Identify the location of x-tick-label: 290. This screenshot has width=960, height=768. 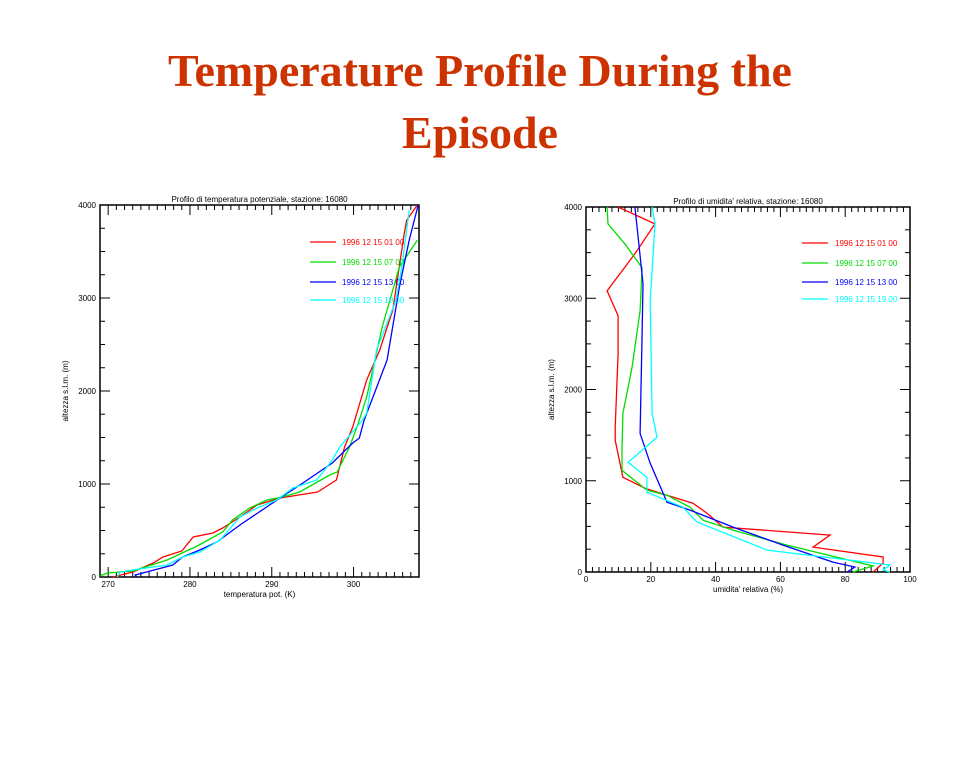
(272, 584).